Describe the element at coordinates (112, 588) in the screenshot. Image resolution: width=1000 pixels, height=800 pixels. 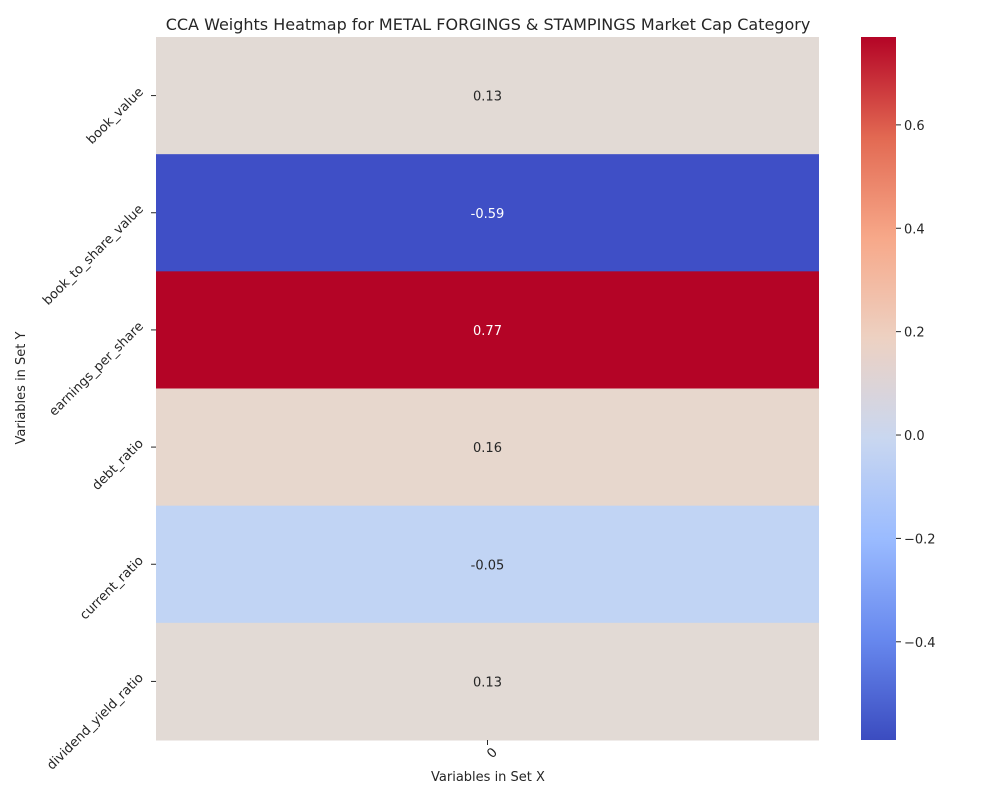
I see `y-tick-label: current_ratio` at that location.